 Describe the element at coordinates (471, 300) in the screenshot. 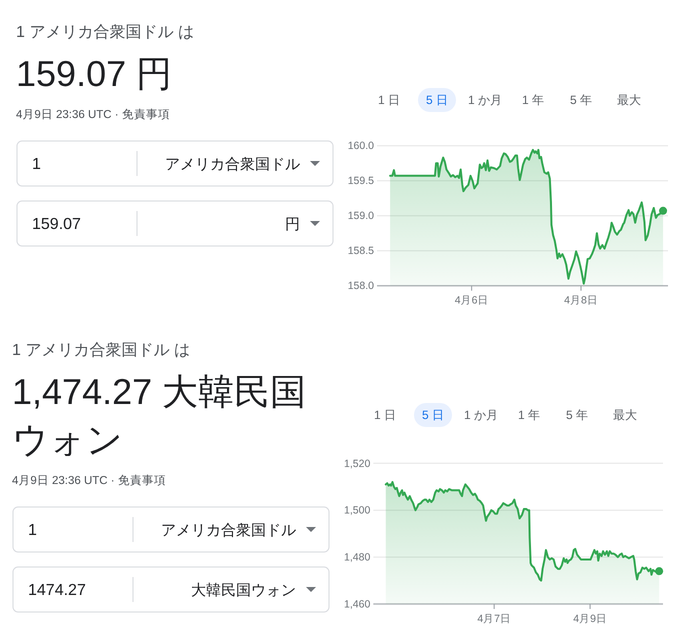

I see `x-tick-label: 4月6日` at that location.